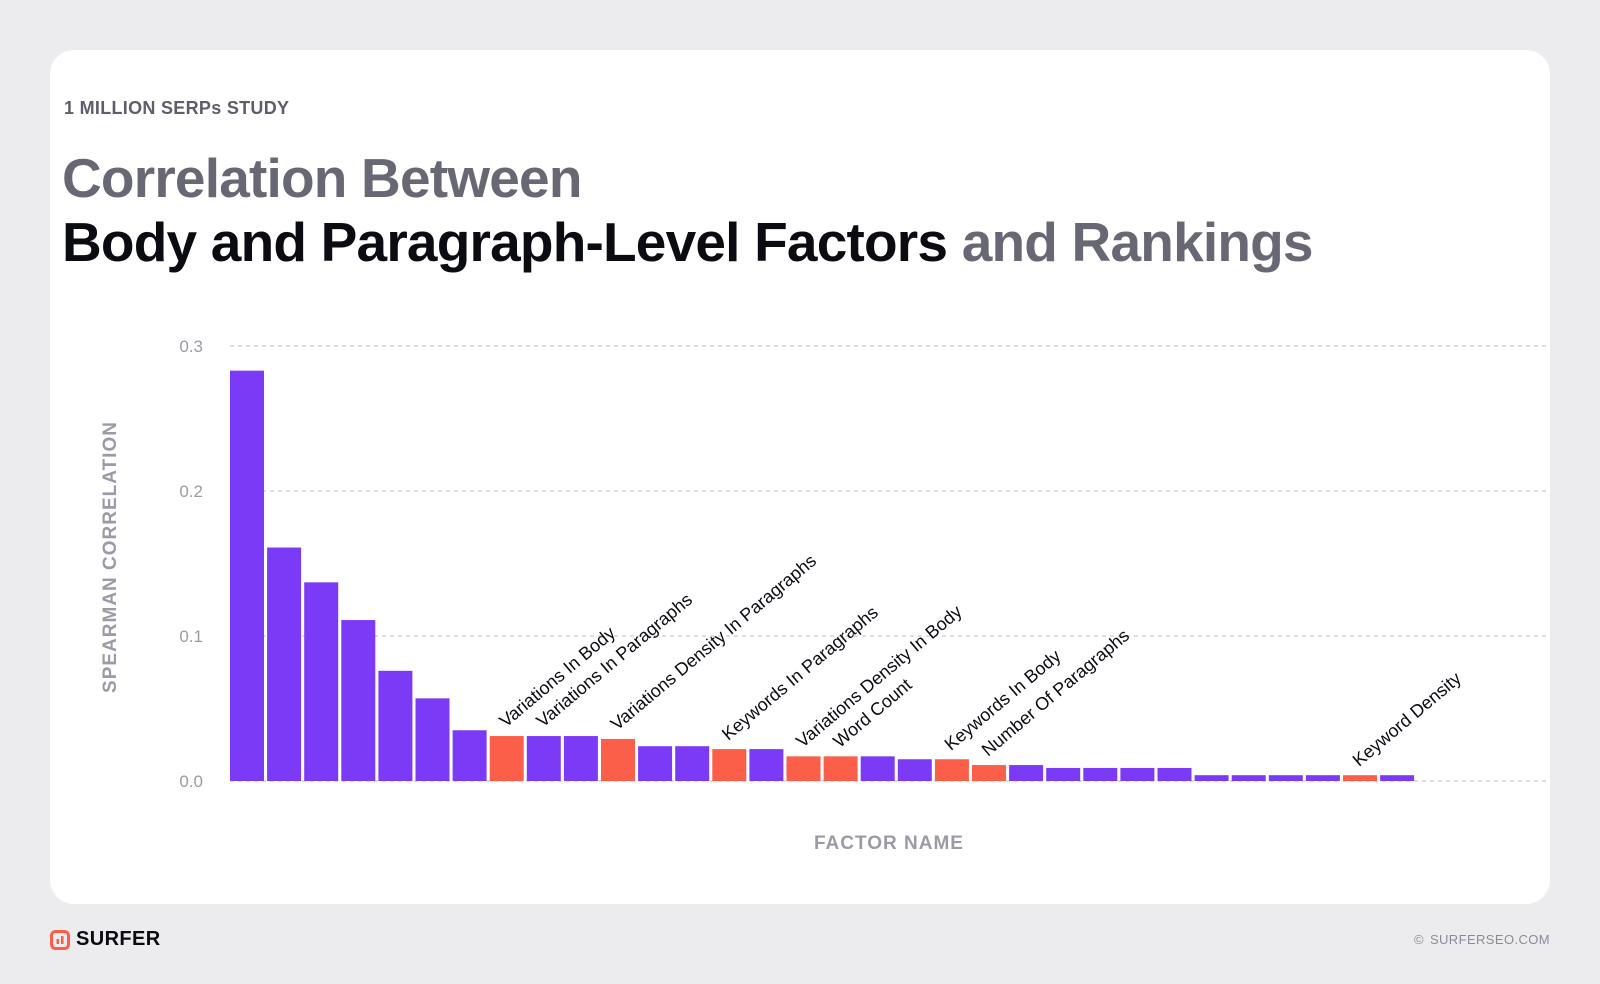 This screenshot has width=1600, height=984. Describe the element at coordinates (191, 491) in the screenshot. I see `y-tick-label: 0.2` at that location.